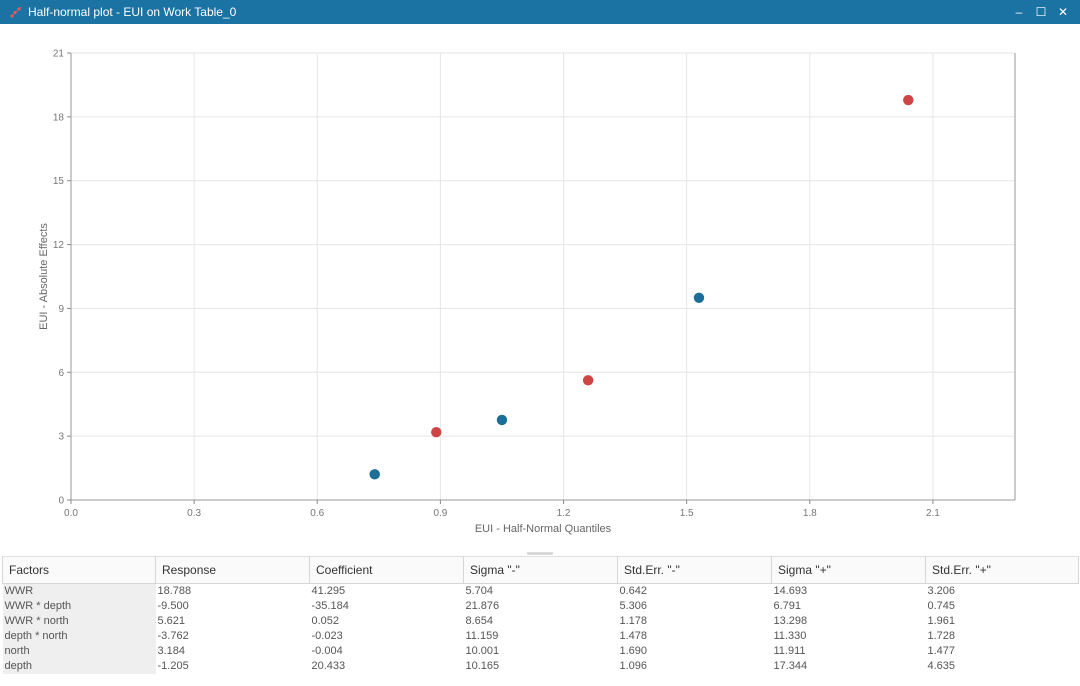 Image resolution: width=1080 pixels, height=686 pixels. Describe the element at coordinates (79, 570) in the screenshot. I see `column-header-factors: Factors` at that location.